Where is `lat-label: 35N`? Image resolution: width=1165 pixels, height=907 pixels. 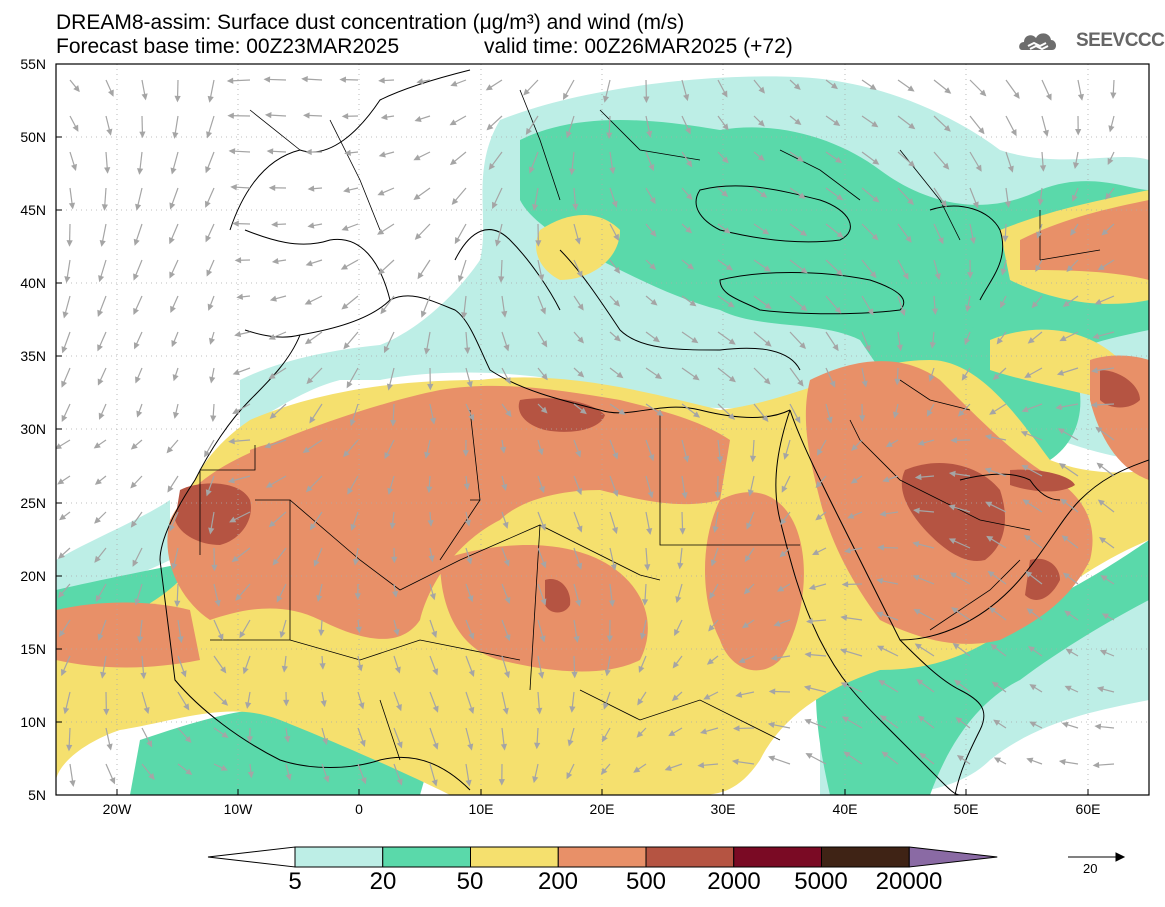 lat-label: 35N is located at coordinates (33, 356).